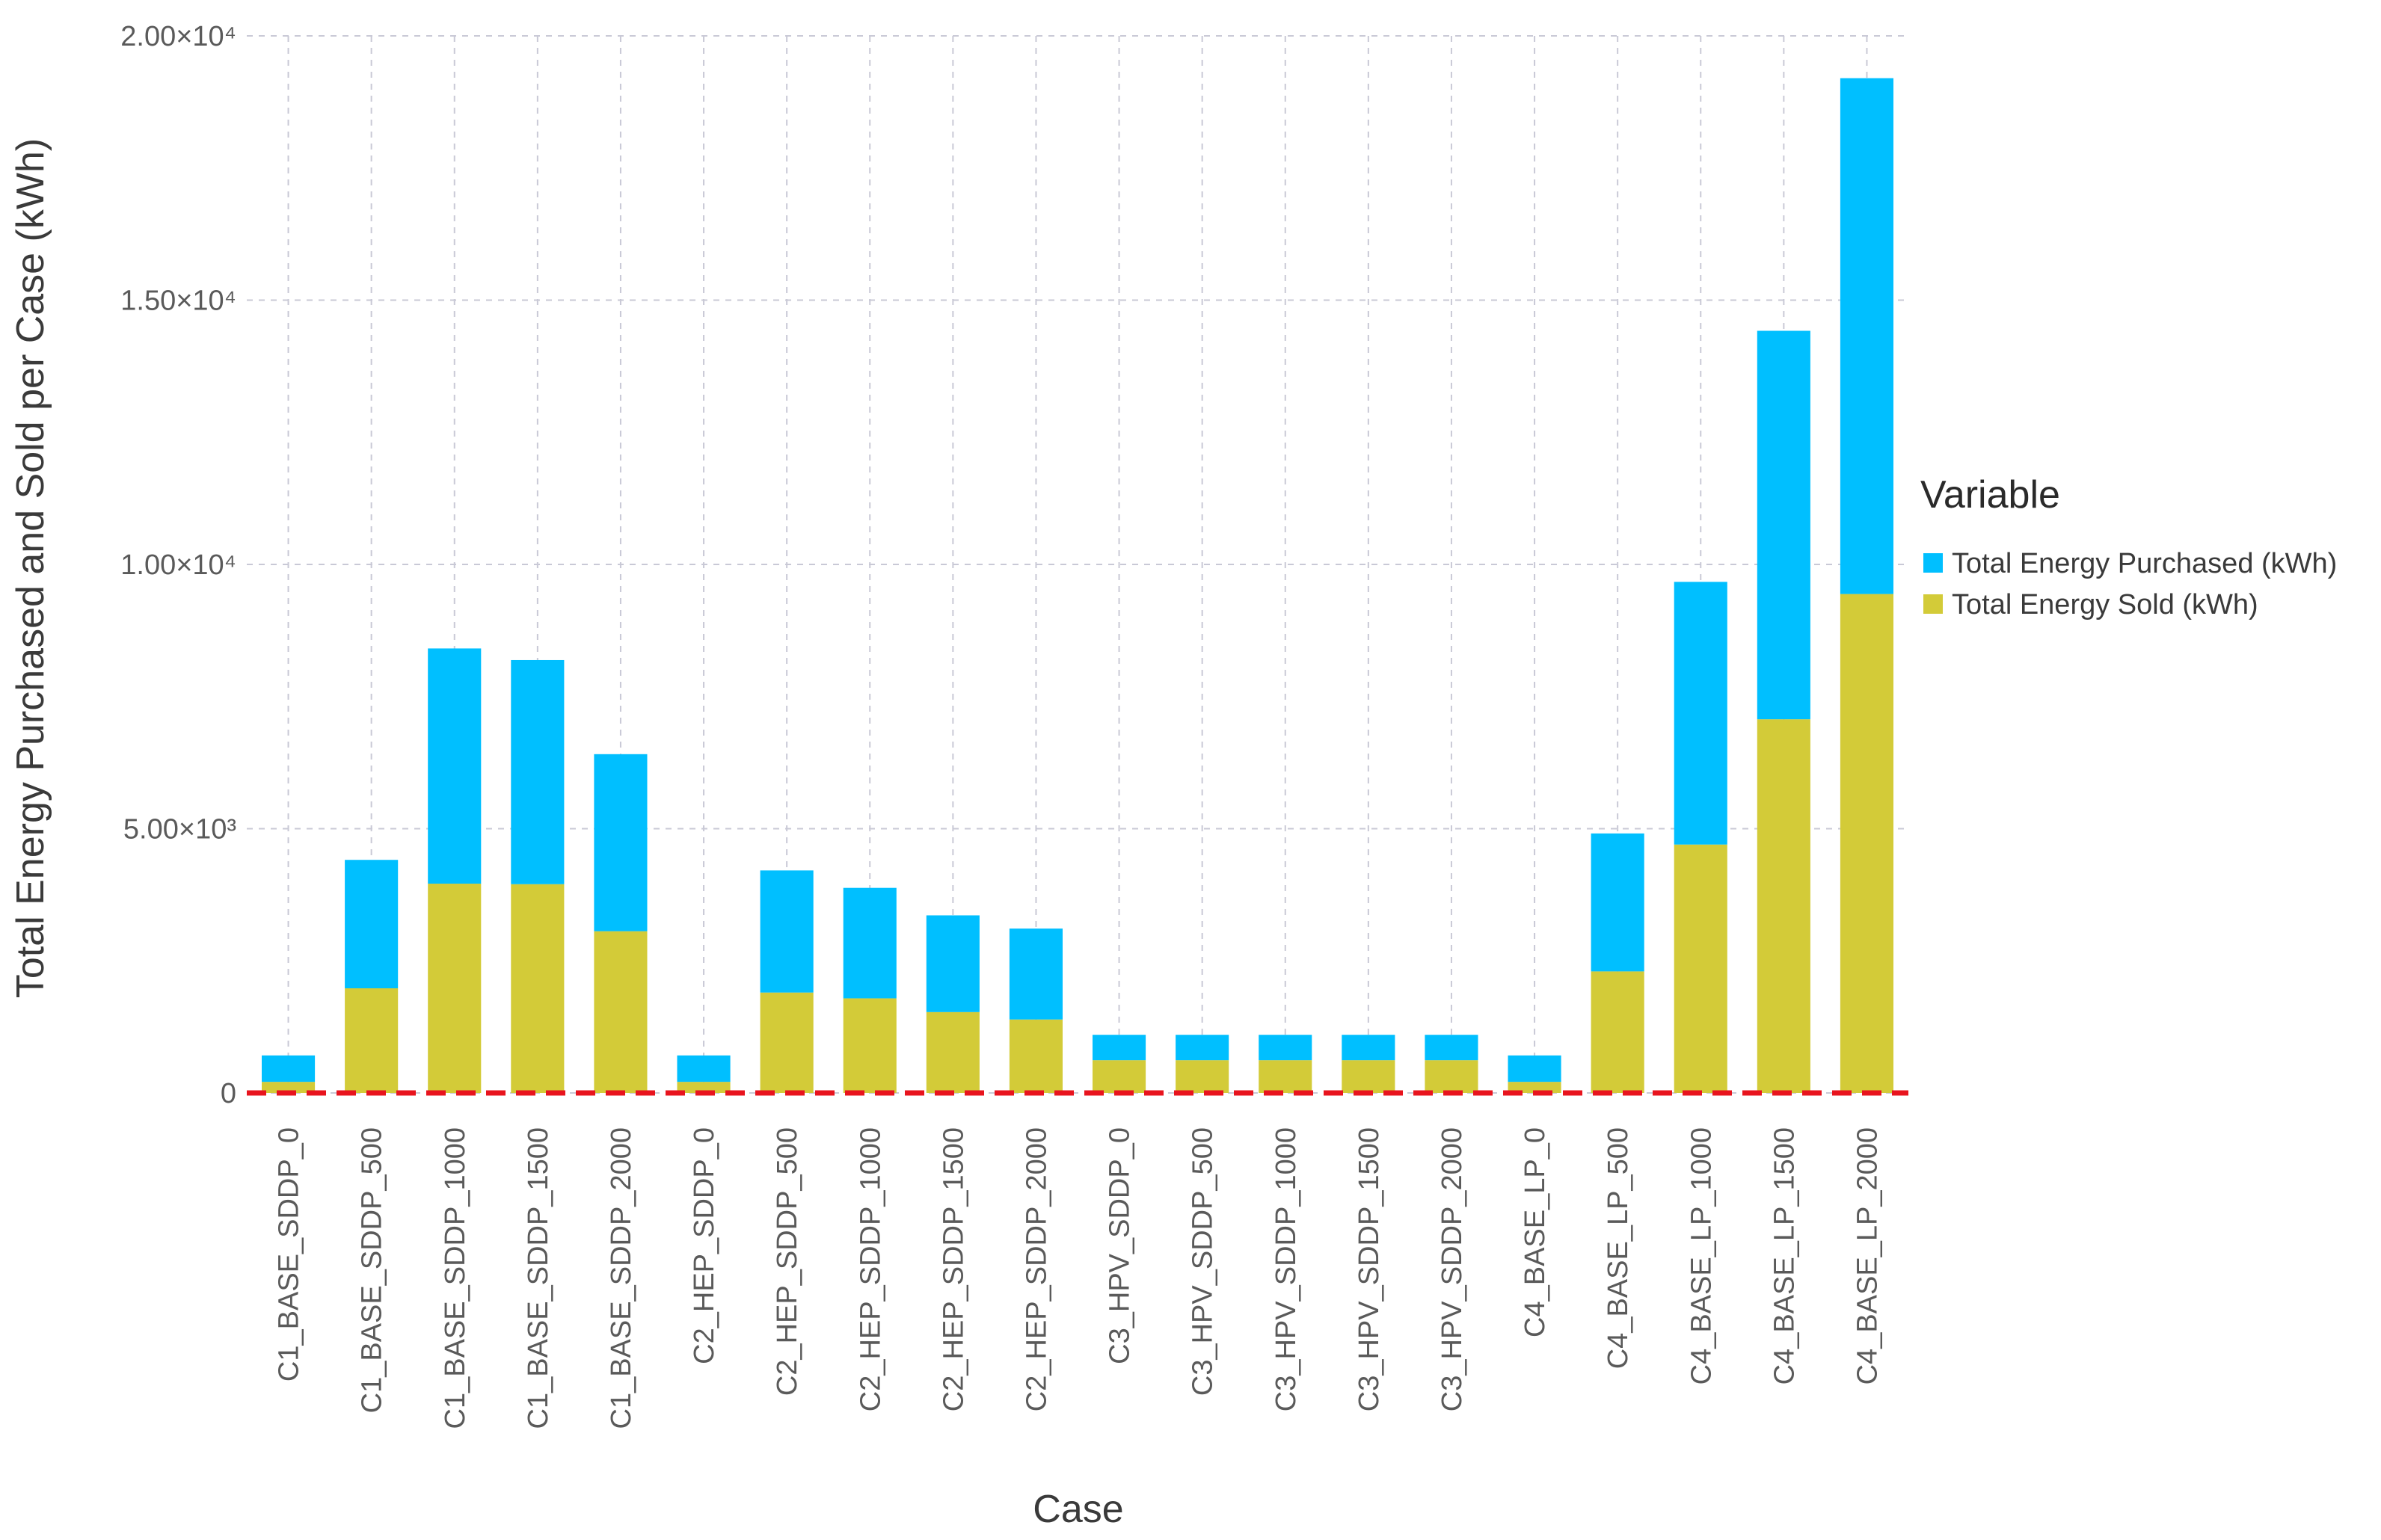 Image resolution: width=2381 pixels, height=1540 pixels. I want to click on bar-sold-C4_BASE_LP_2000, so click(1867, 843).